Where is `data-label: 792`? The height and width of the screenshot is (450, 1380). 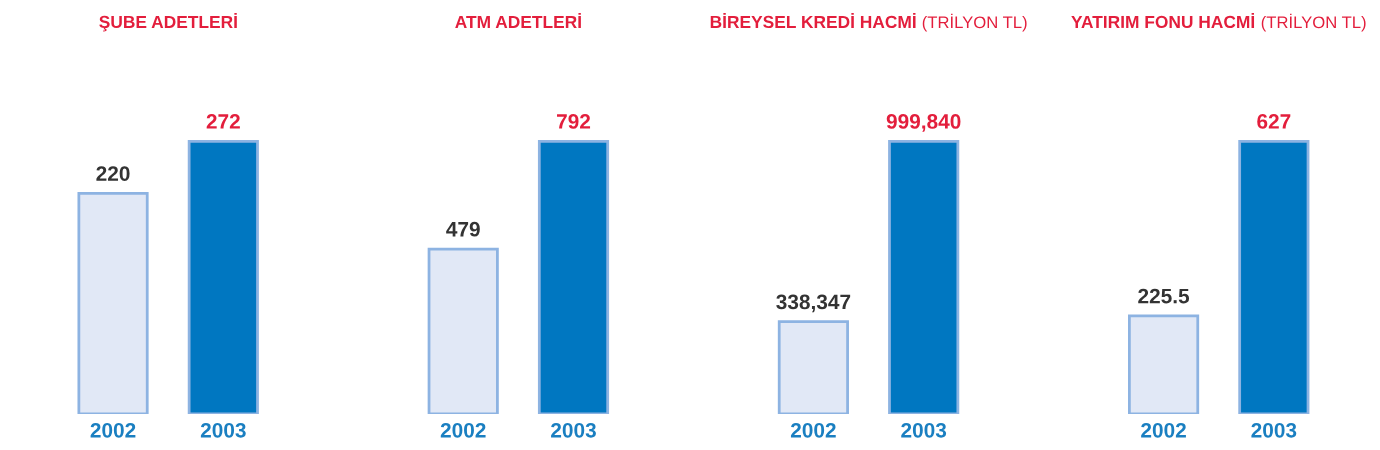
data-label: 792 is located at coordinates (574, 121).